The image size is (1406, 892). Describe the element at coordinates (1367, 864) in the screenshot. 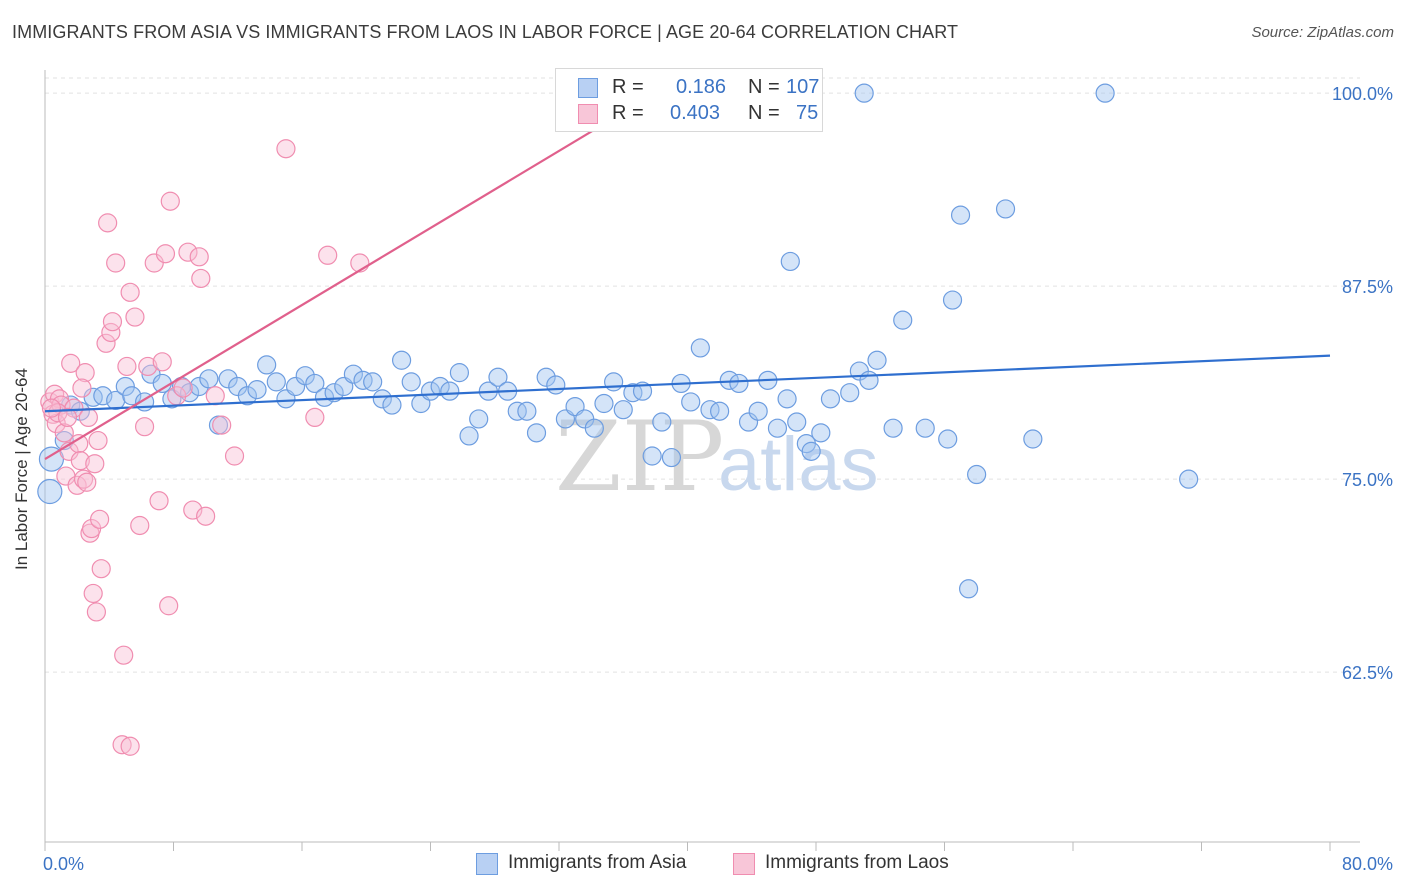

I see `x-tick-label-1: 80.0%` at that location.